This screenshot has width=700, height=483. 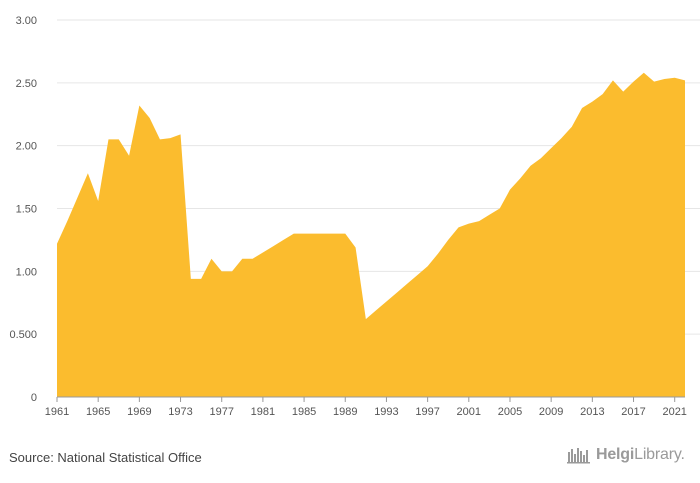 I want to click on y-tick-label: 2.00, so click(x=26, y=147).